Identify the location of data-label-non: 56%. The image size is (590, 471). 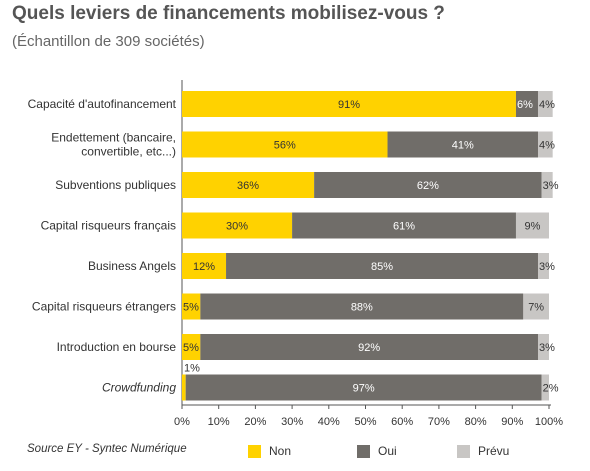
(285, 146).